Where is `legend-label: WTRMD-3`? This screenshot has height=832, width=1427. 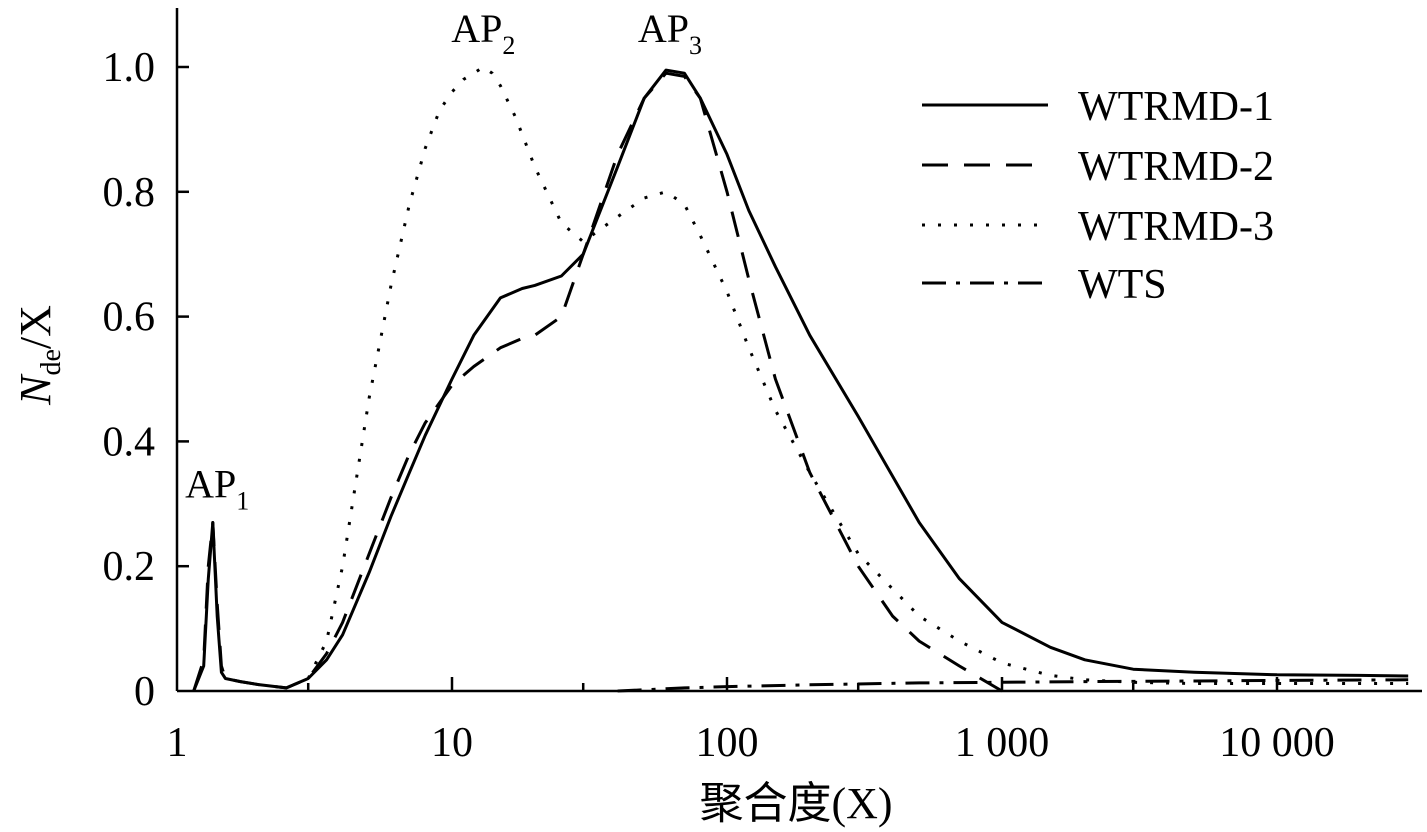 legend-label: WTRMD-3 is located at coordinates (1176, 227).